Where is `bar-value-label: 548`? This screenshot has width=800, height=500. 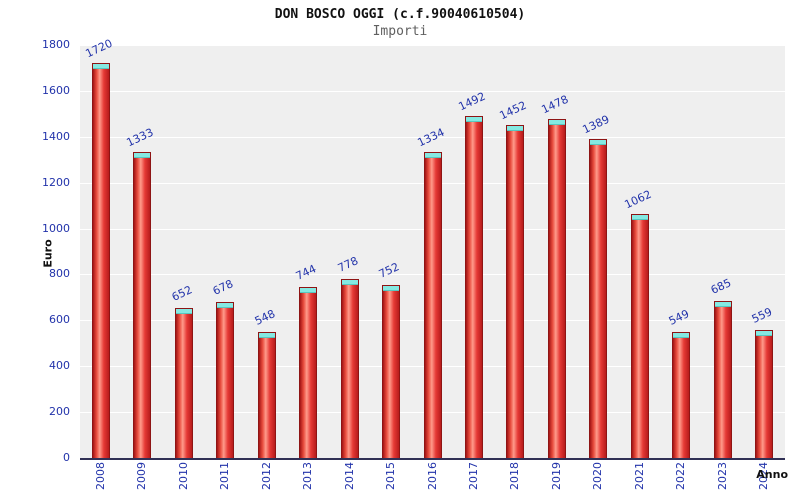
bar-value-label: 548 is located at coordinates (264, 317).